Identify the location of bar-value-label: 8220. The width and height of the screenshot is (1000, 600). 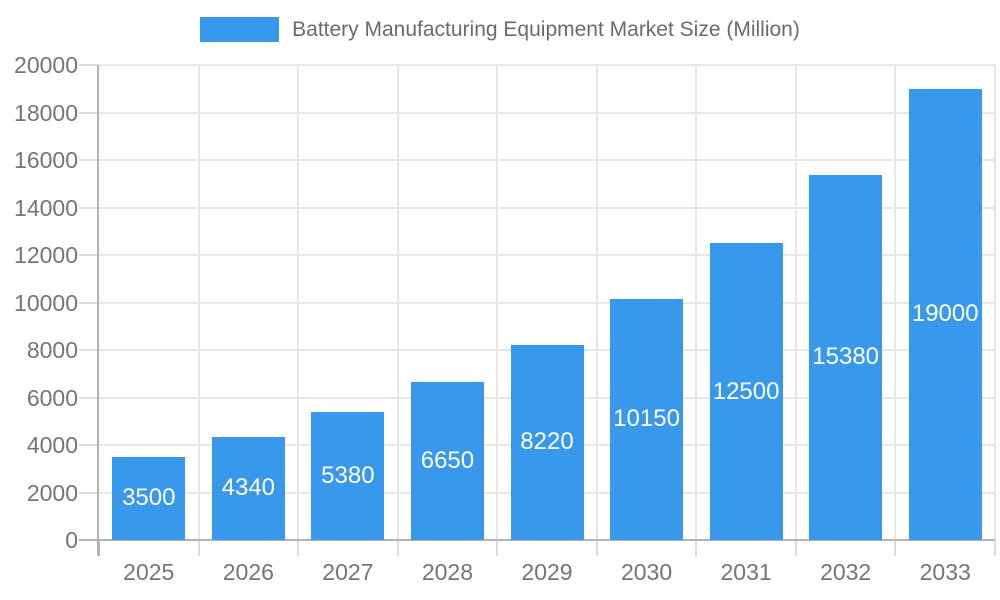
(547, 442).